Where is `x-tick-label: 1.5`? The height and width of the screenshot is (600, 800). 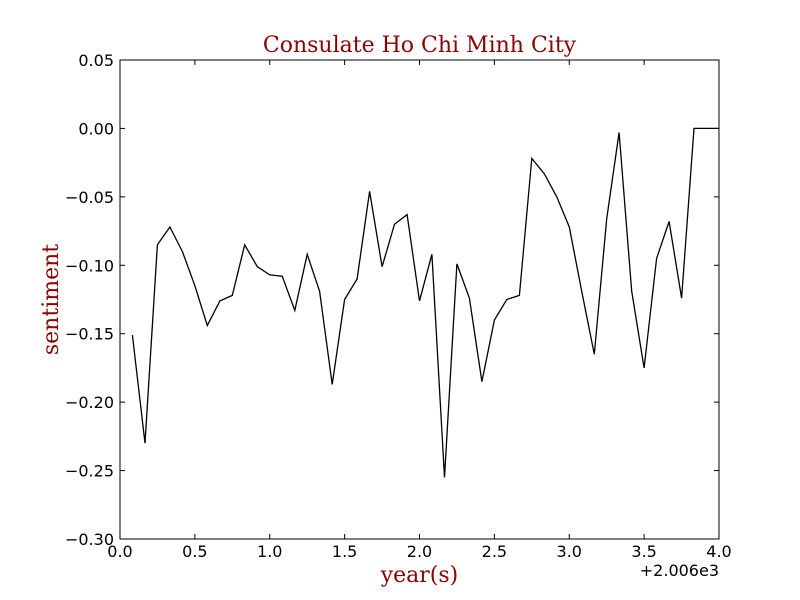 x-tick-label: 1.5 is located at coordinates (344, 551).